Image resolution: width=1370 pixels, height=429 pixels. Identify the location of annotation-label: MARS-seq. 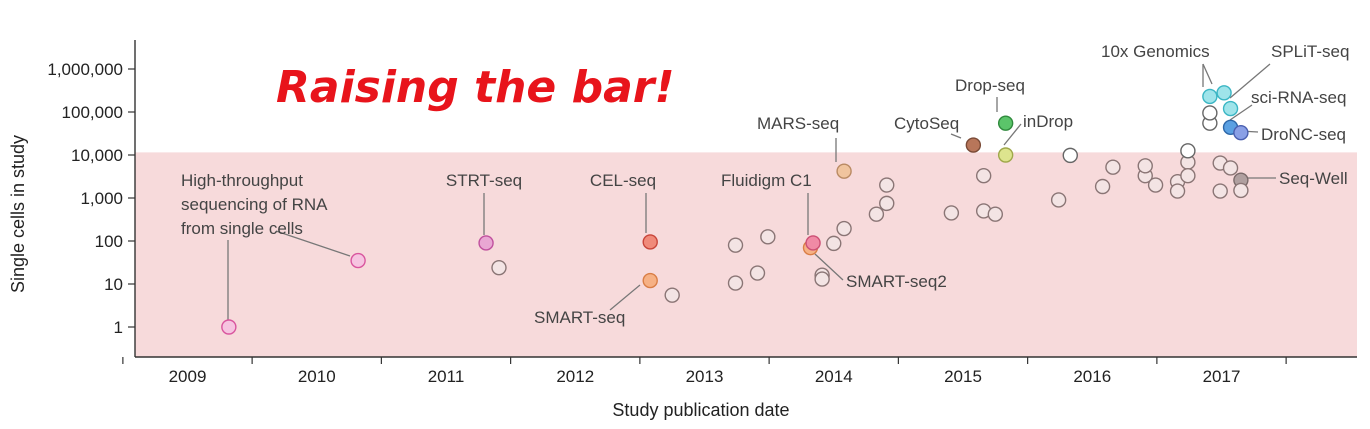
(798, 123).